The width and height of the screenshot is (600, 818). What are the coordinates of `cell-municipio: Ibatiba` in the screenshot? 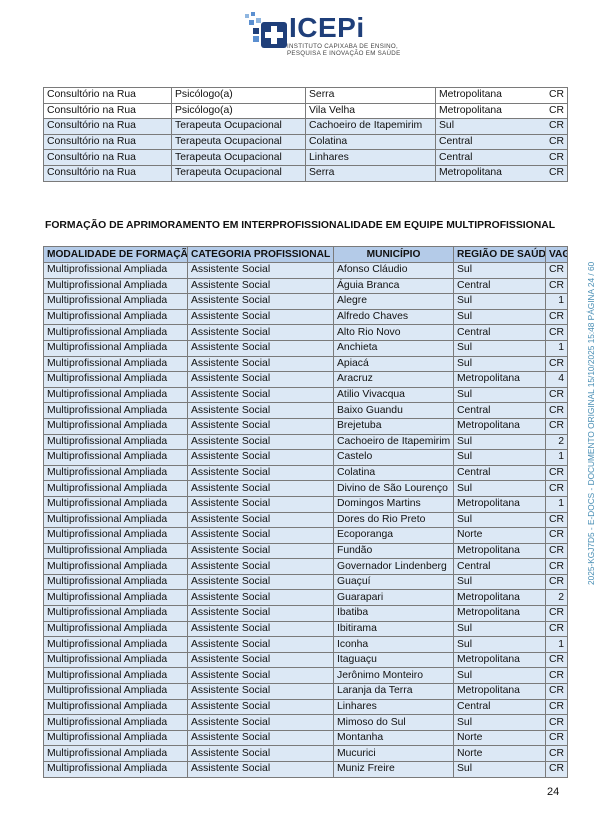 It's located at (393, 613).